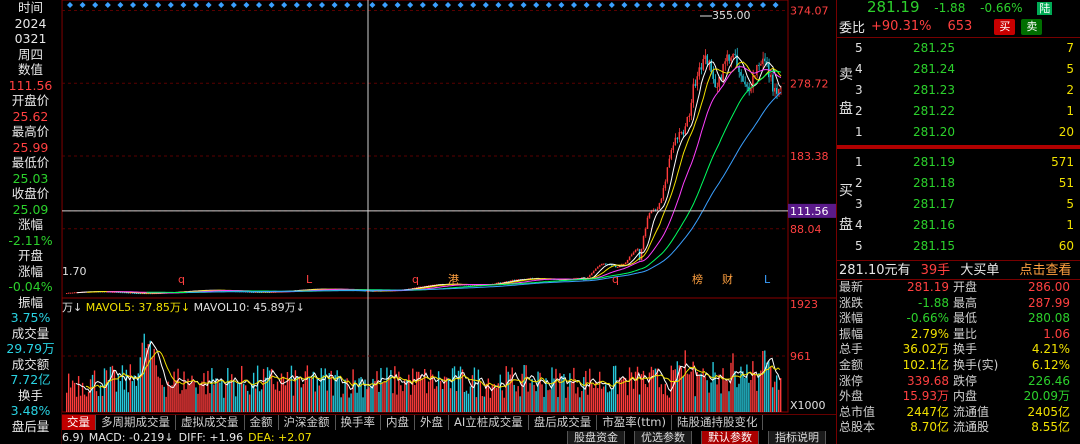 The width and height of the screenshot is (1080, 444). Describe the element at coordinates (663, 437) in the screenshot. I see `indicator-option-button: 优选参数` at that location.